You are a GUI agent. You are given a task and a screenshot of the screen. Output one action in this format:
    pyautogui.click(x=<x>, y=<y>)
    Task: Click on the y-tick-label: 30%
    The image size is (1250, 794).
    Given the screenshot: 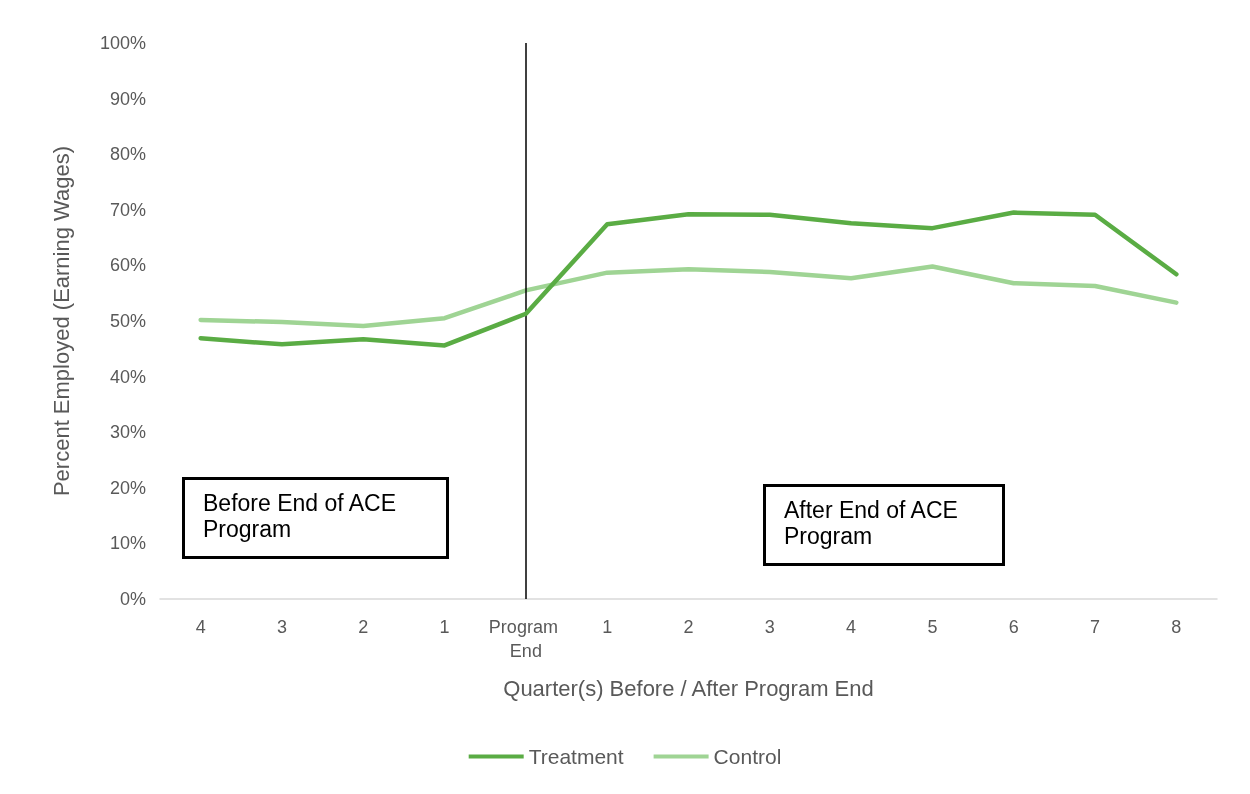 What is the action you would take?
    pyautogui.click(x=127, y=432)
    